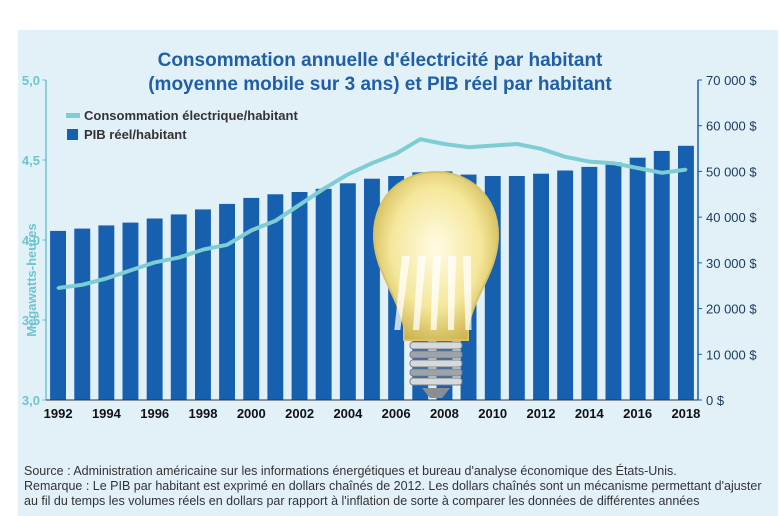  Describe the element at coordinates (661, 275) in the screenshot. I see `bar-2017` at that location.